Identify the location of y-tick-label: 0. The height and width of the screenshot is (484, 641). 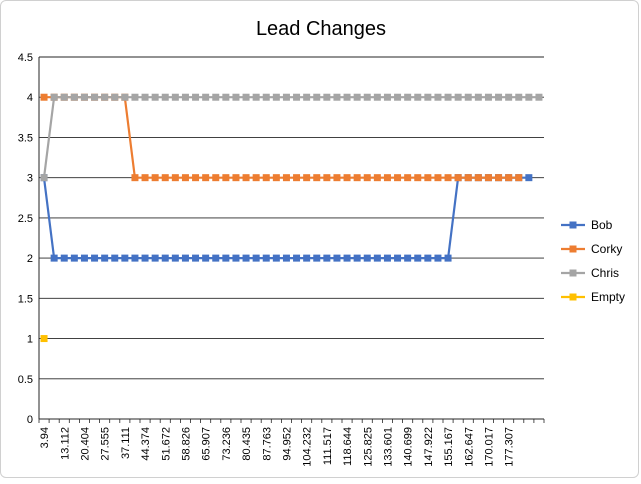
(30, 420).